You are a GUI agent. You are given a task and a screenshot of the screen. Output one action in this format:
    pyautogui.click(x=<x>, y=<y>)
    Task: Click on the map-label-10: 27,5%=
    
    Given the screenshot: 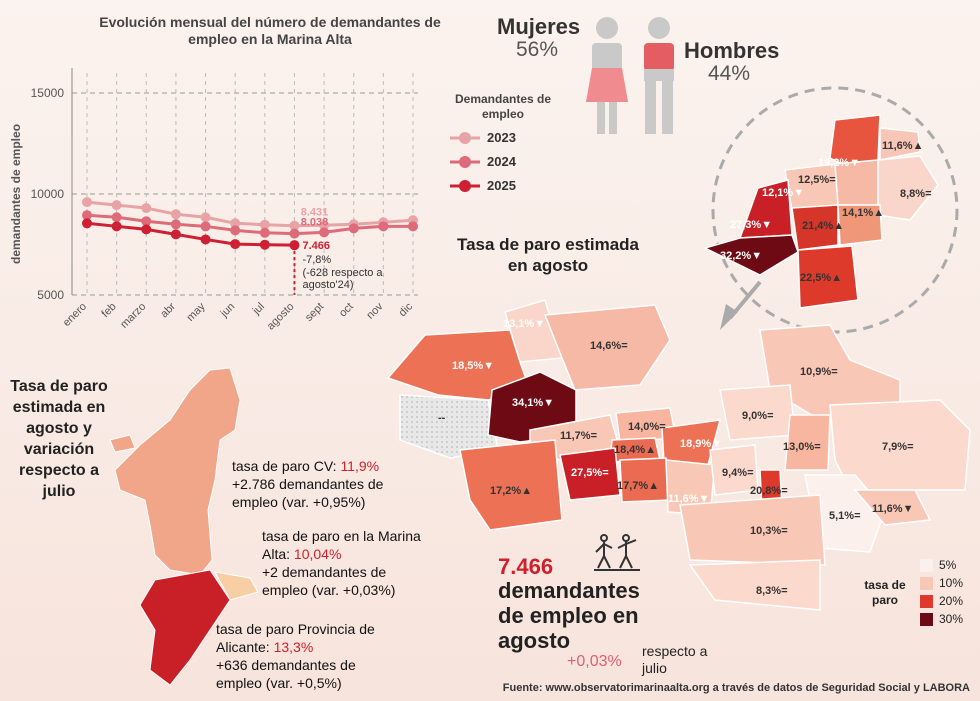 What is the action you would take?
    pyautogui.click(x=590, y=473)
    